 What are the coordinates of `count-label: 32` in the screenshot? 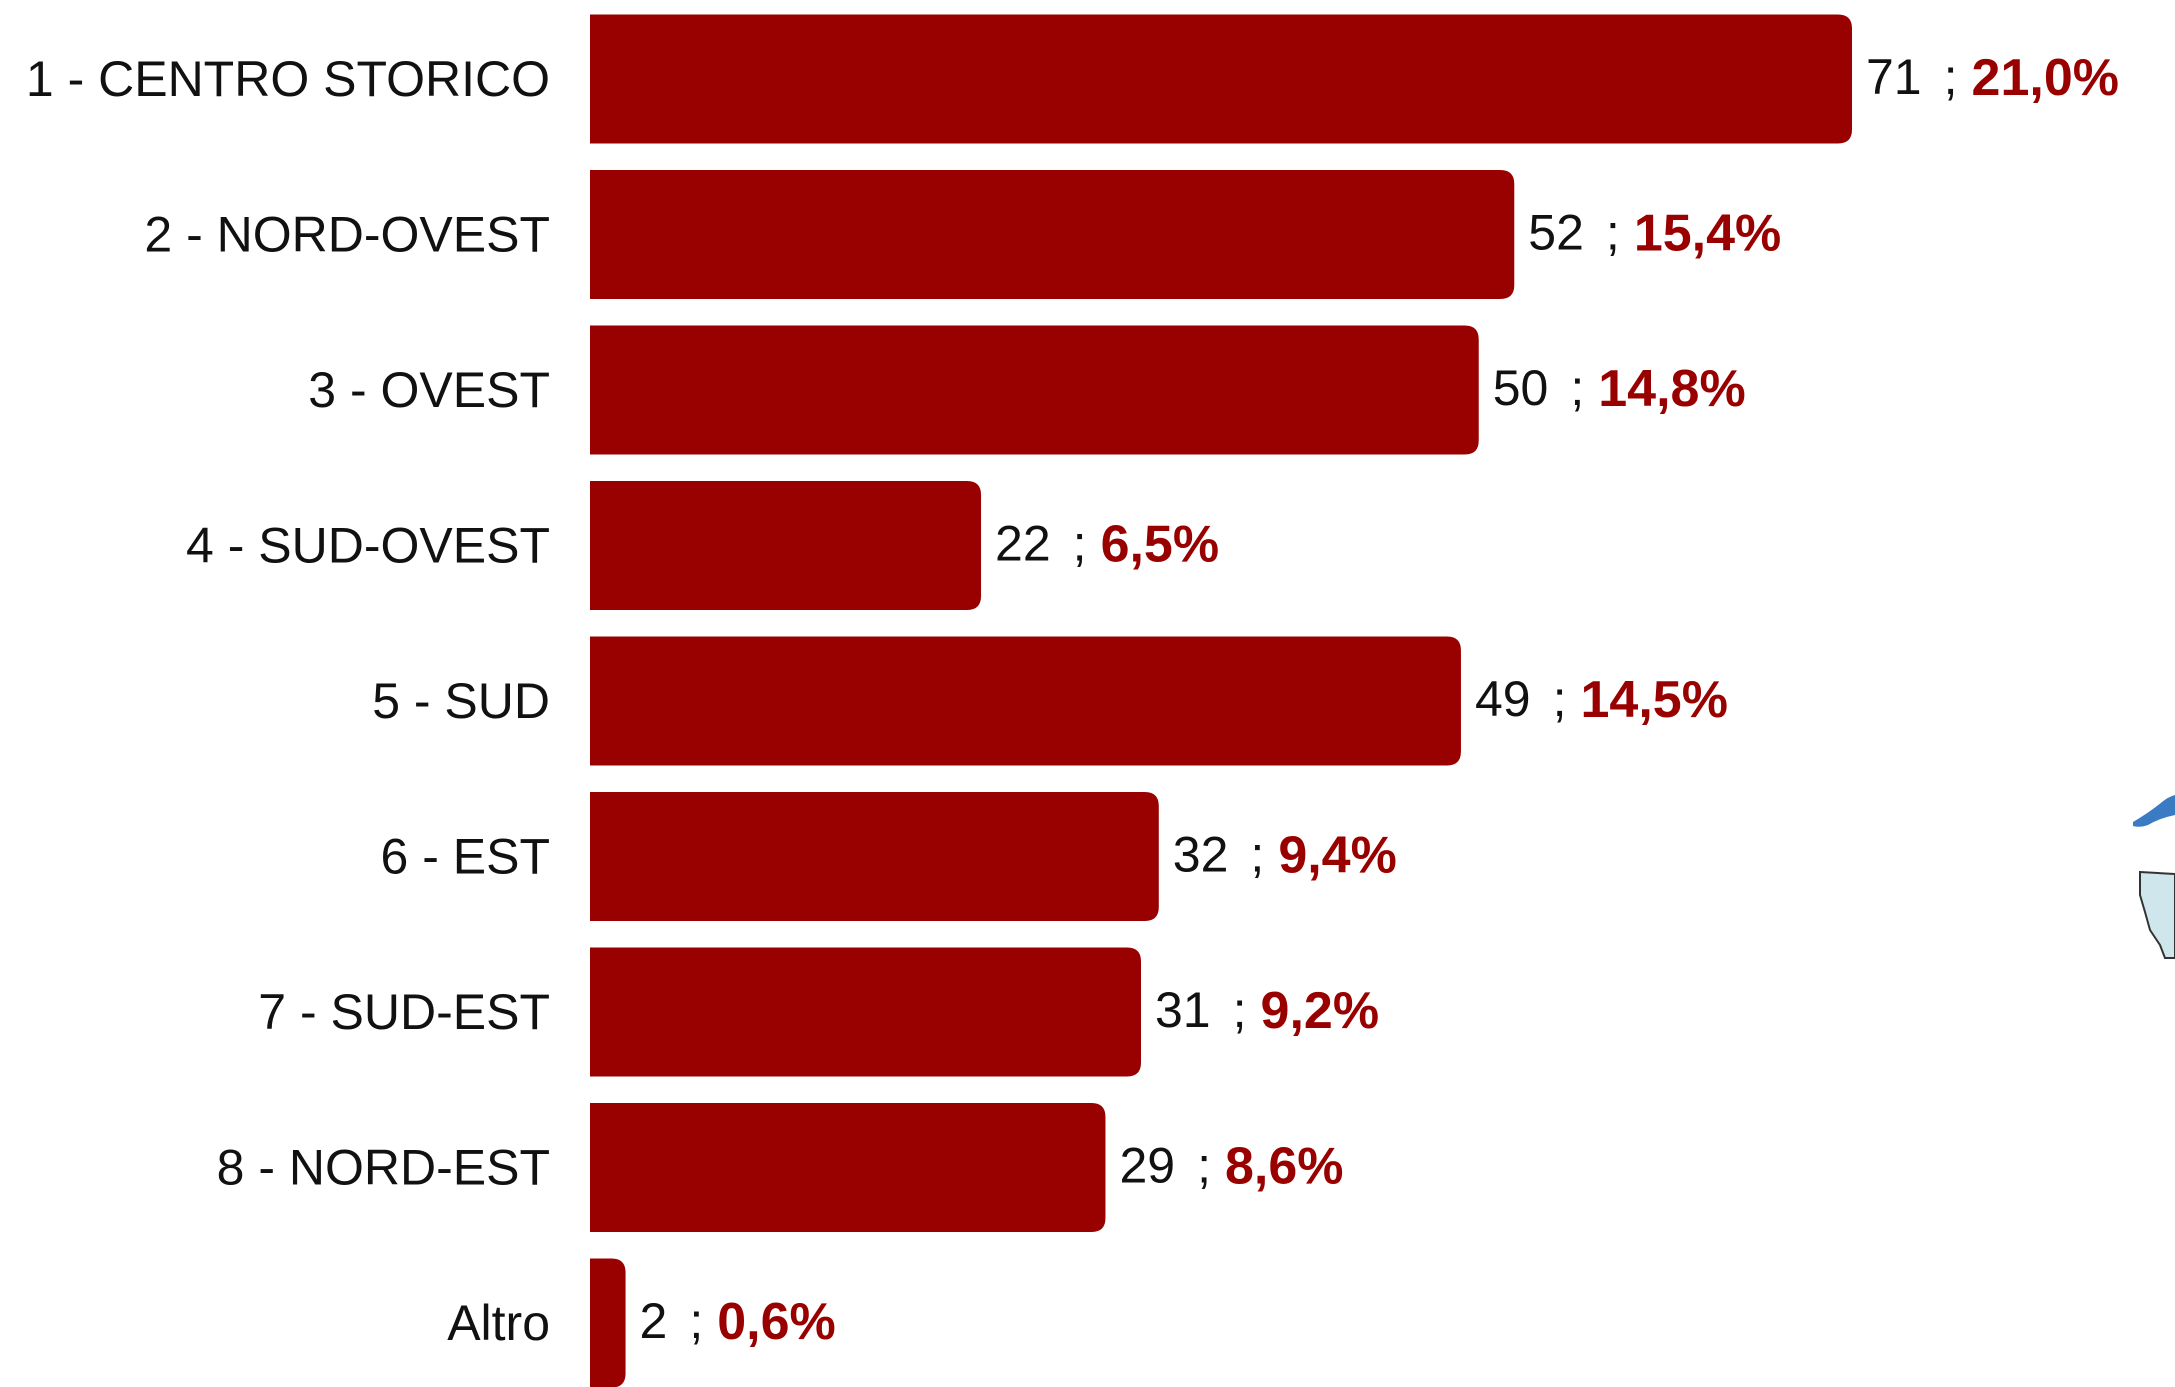 It's located at (1201, 855).